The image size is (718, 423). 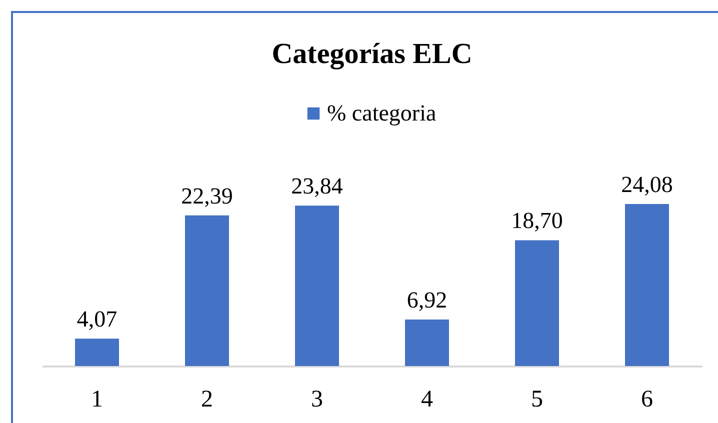 I want to click on data-label: 23,84, so click(x=317, y=186).